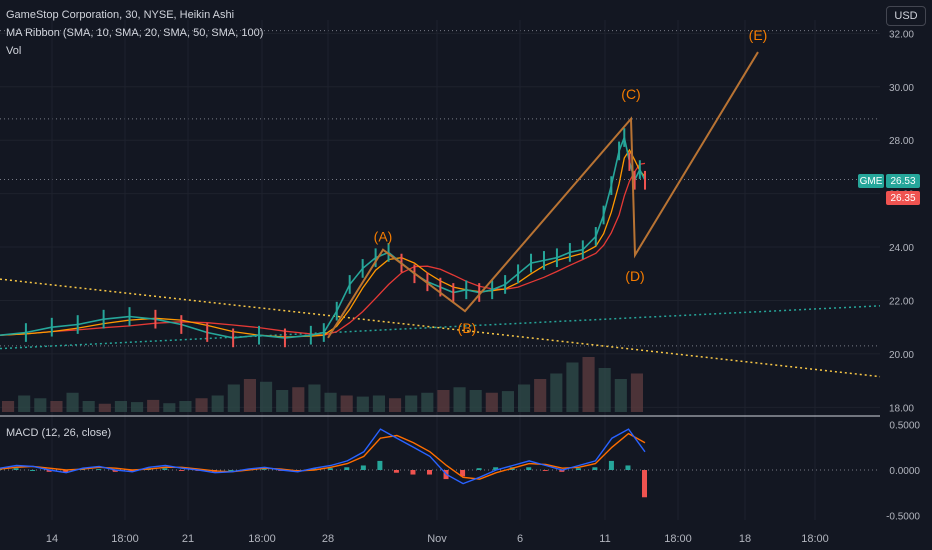 The image size is (932, 550). What do you see at coordinates (901, 301) in the screenshot?
I see `price-tick-label: 22.00` at bounding box center [901, 301].